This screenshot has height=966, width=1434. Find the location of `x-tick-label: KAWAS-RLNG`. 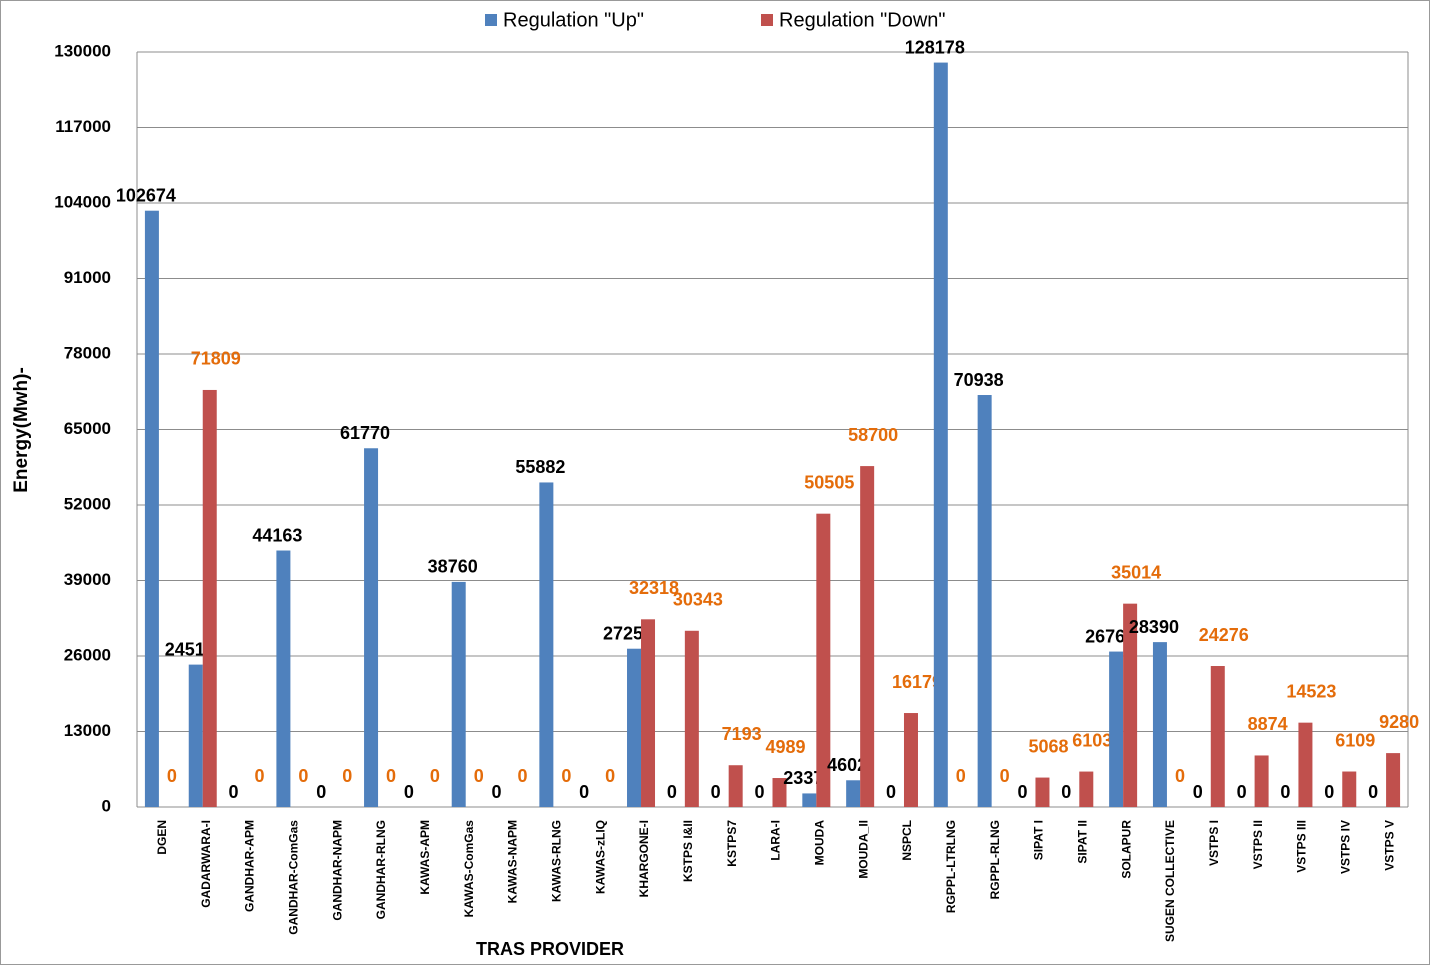

x-tick-label: KAWAS-RLNG is located at coordinates (557, 861).